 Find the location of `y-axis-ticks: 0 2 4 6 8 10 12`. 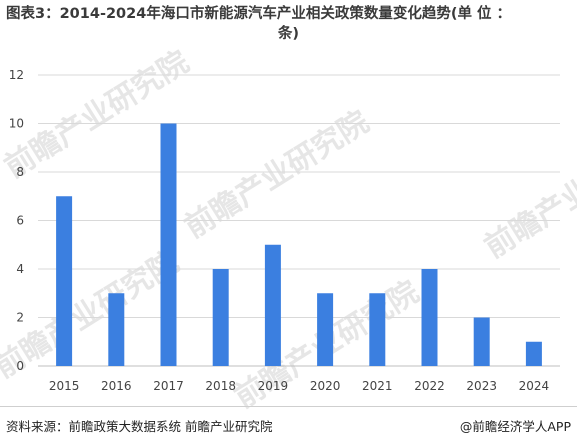

y-axis-ticks: 0 2 4 6 8 10 12 is located at coordinates (16, 220).